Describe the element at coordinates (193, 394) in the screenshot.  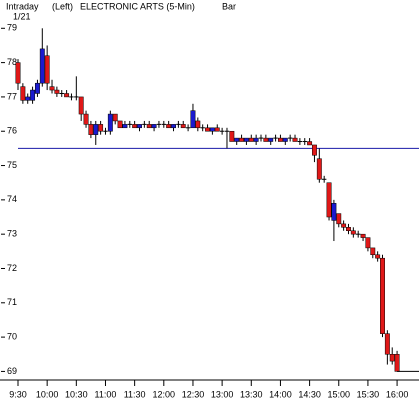
I see `x-tick-label: 12:30` at that location.